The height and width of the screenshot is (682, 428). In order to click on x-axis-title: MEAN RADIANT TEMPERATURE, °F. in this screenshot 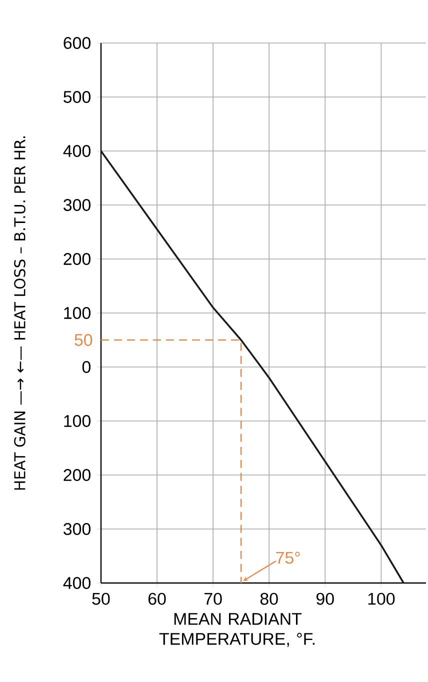, I will do `click(236, 630)`.